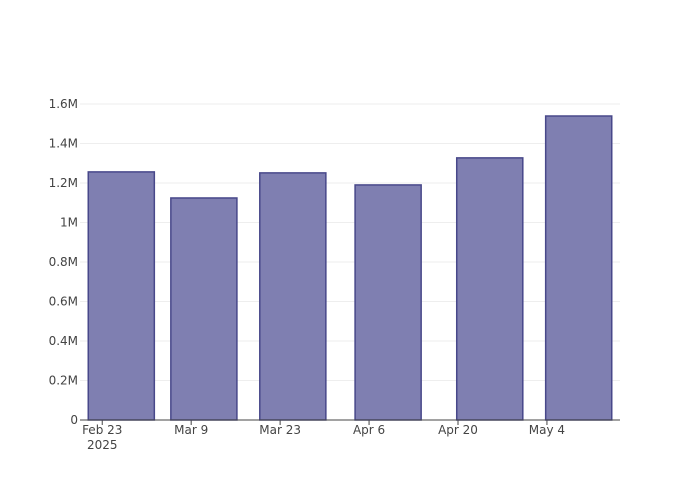  I want to click on x-tick-label: Apr 6, so click(369, 430).